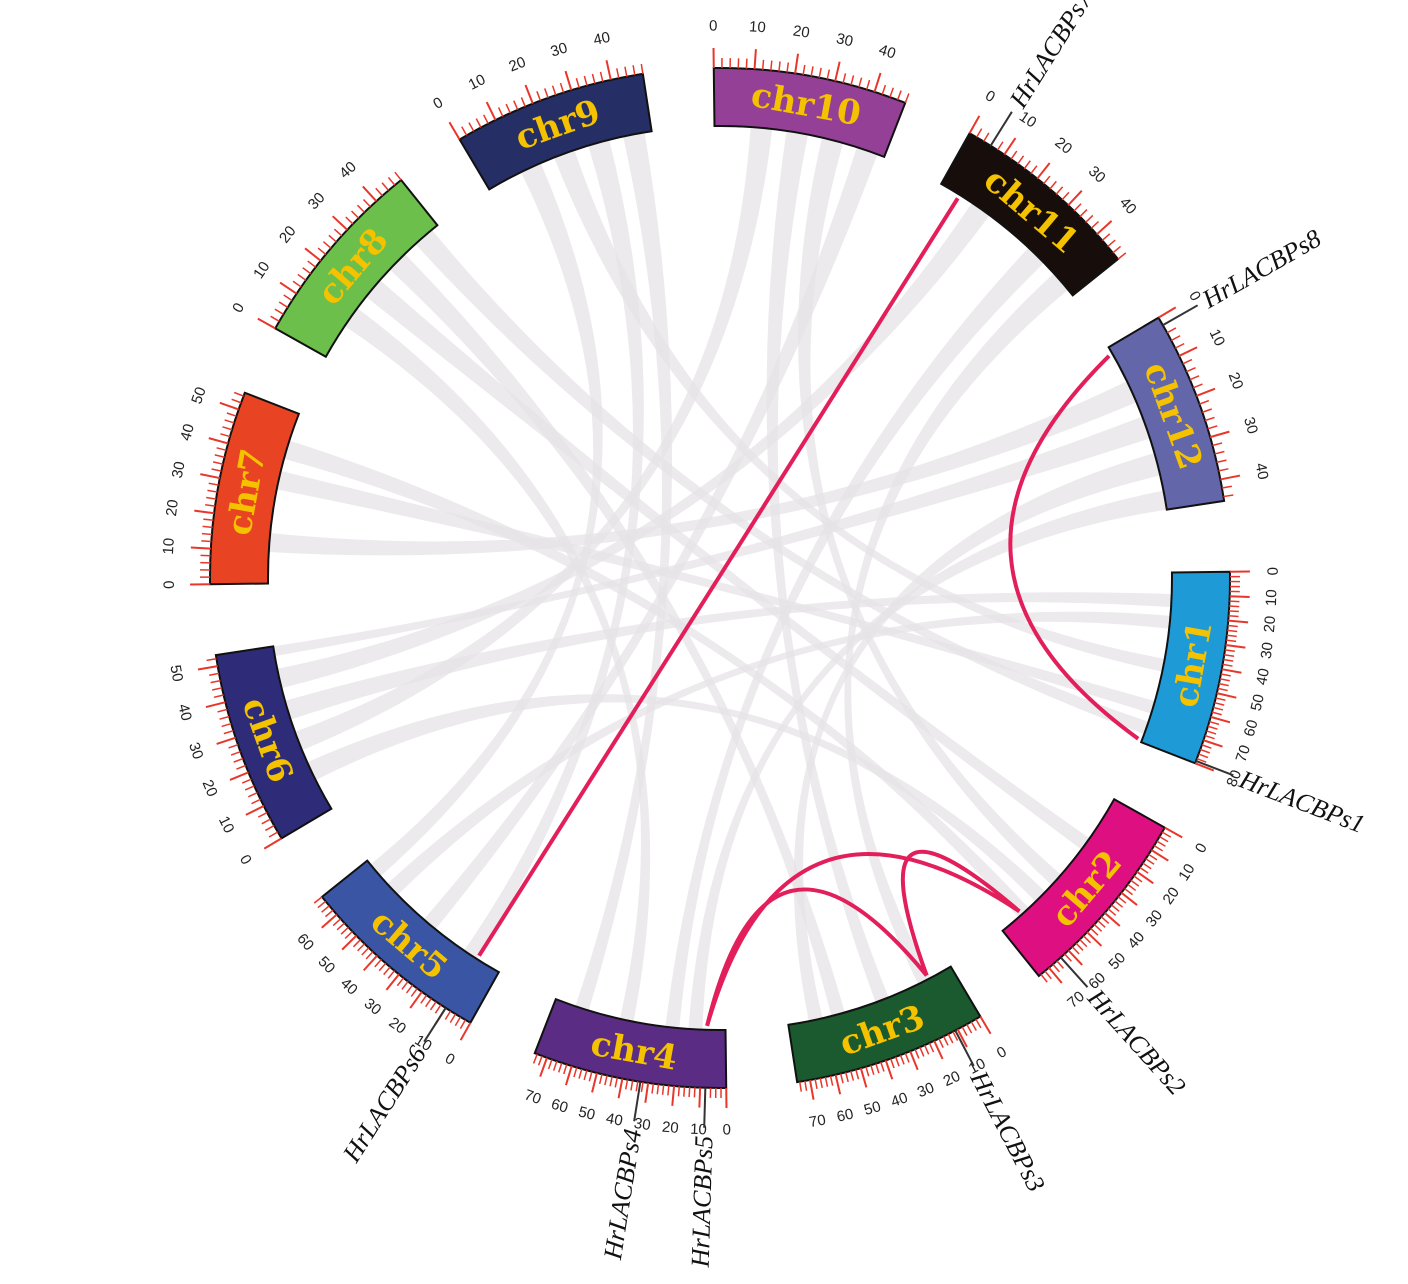  I want to click on gene-label: HrLACBPs4, so click(622, 1194).